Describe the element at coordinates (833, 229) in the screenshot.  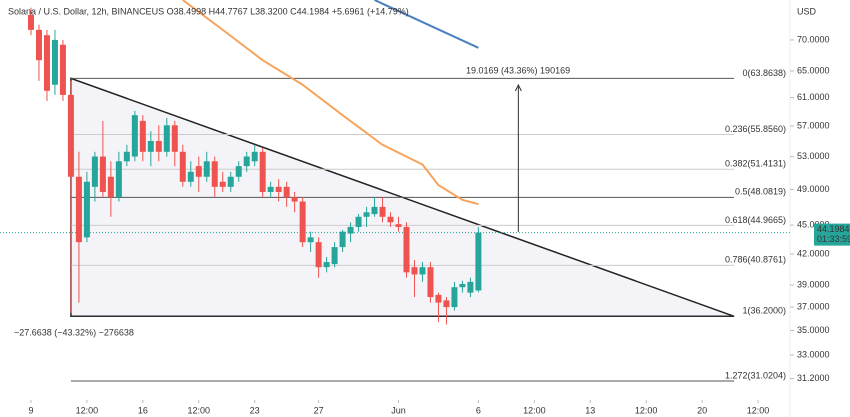
I see `last-price-label: 44.1984` at that location.